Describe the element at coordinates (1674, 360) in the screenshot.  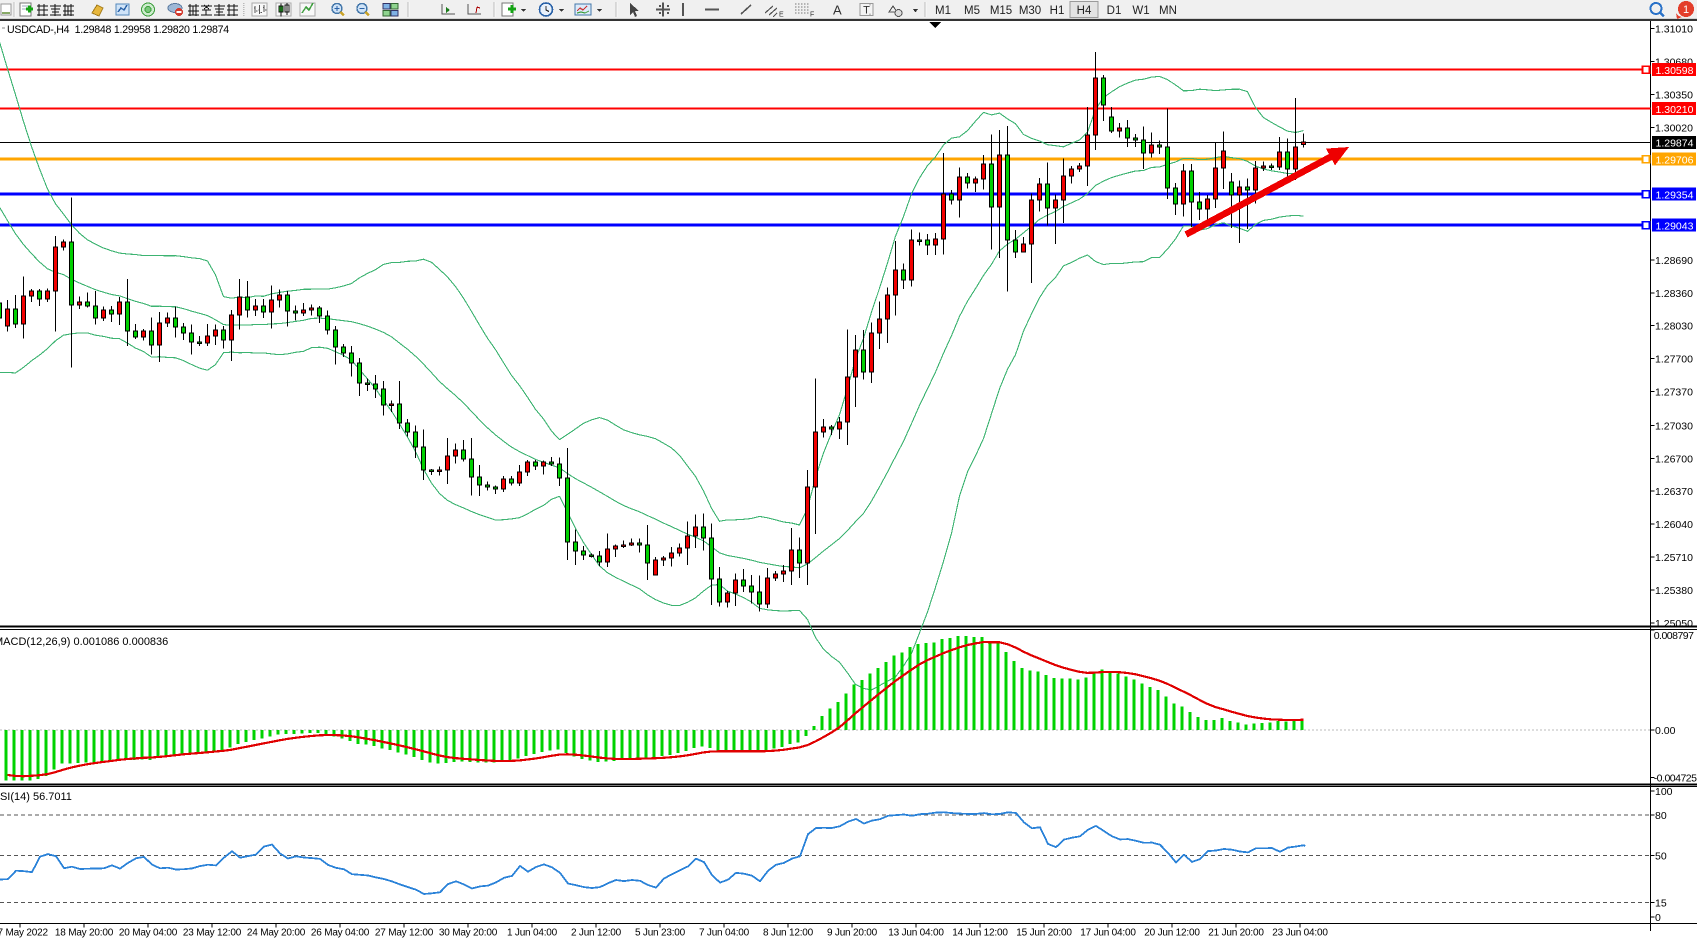
I see `svg-text: 1.27700` at that location.